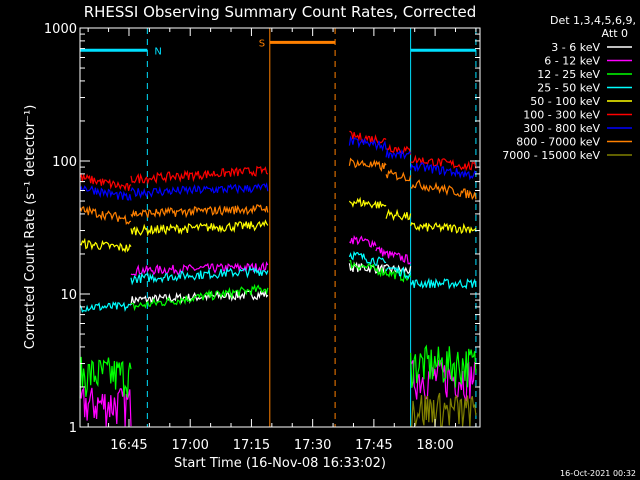 The height and width of the screenshot is (480, 640). I want to click on interval-label-S: S, so click(262, 43).